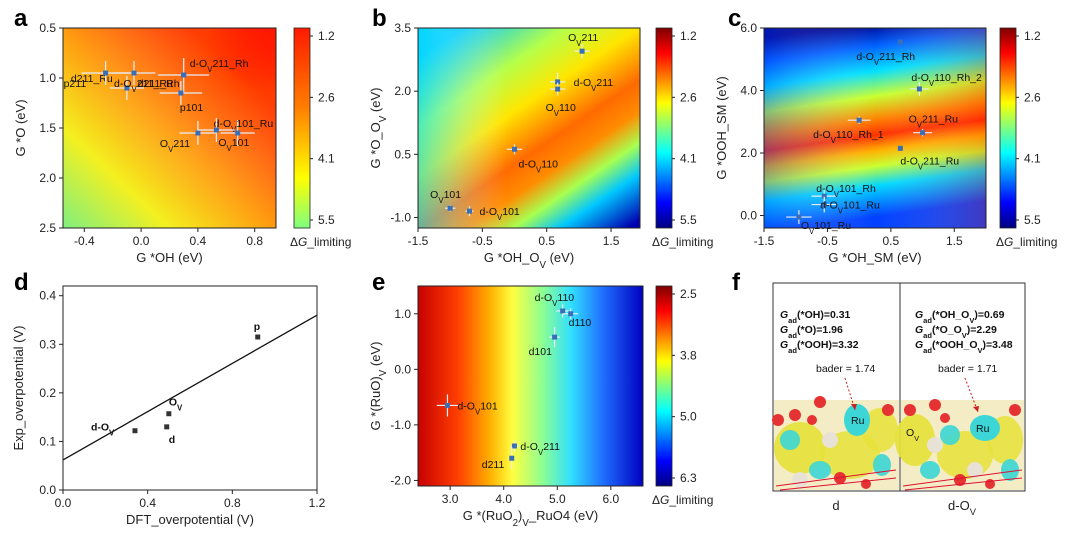 This screenshot has height=536, width=1080. What do you see at coordinates (976, 409) in the screenshot?
I see `bader-arrowhead-right` at bounding box center [976, 409].